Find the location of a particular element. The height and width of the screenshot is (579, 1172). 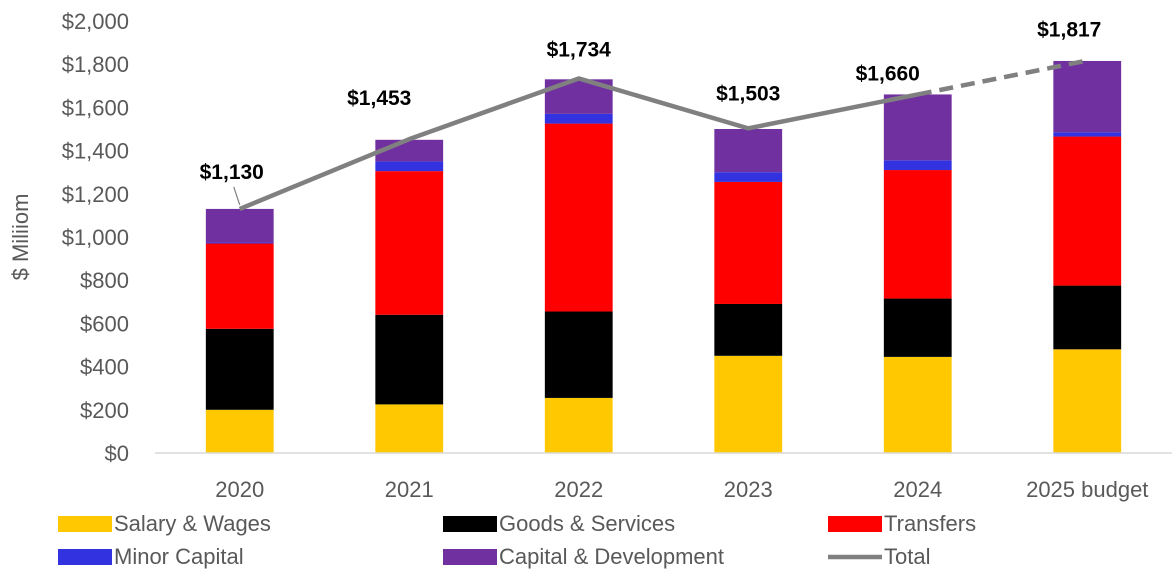

y-tick-label: $0 is located at coordinates (117, 453).